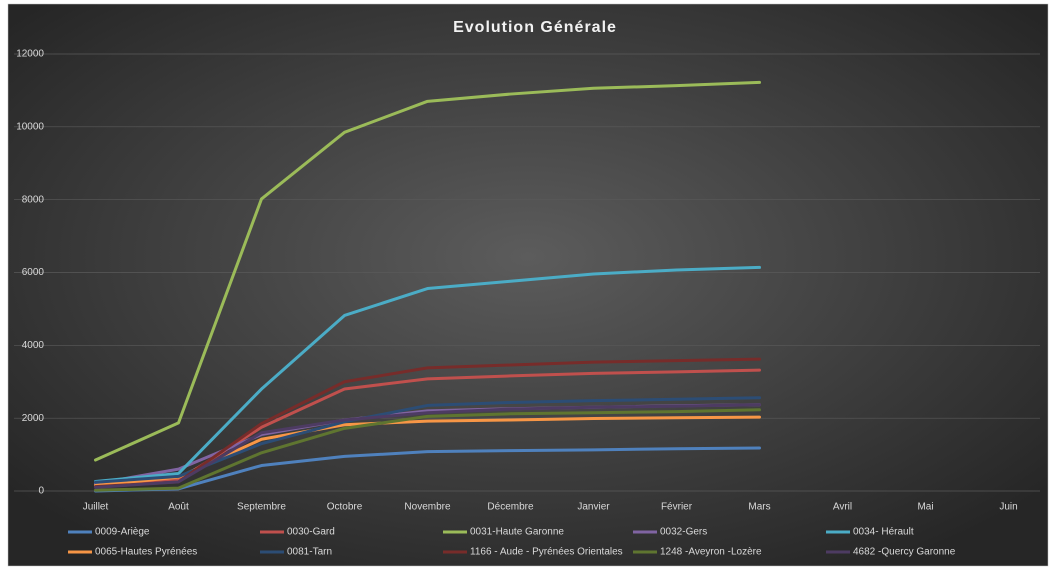 The height and width of the screenshot is (569, 1054). Describe the element at coordinates (546, 552) in the screenshot. I see `legend-label: 1166 - Aude - Pyrénées Orientales` at that location.